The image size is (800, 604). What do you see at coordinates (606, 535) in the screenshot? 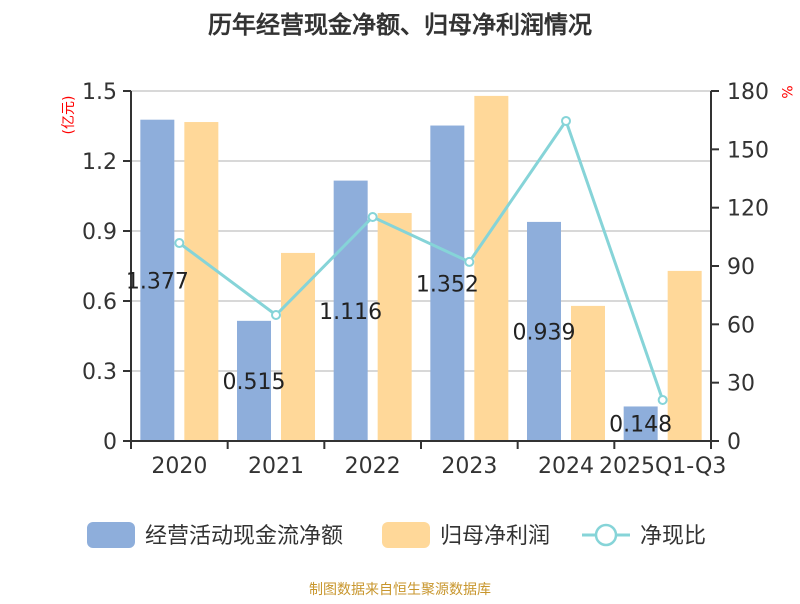
I see `legend-marker-ratio` at bounding box center [606, 535].